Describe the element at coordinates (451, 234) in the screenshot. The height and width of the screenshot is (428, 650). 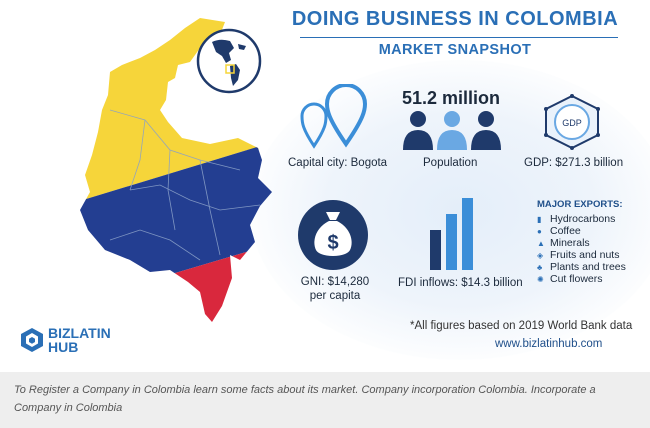
I see `bar-chart-icon` at that location.